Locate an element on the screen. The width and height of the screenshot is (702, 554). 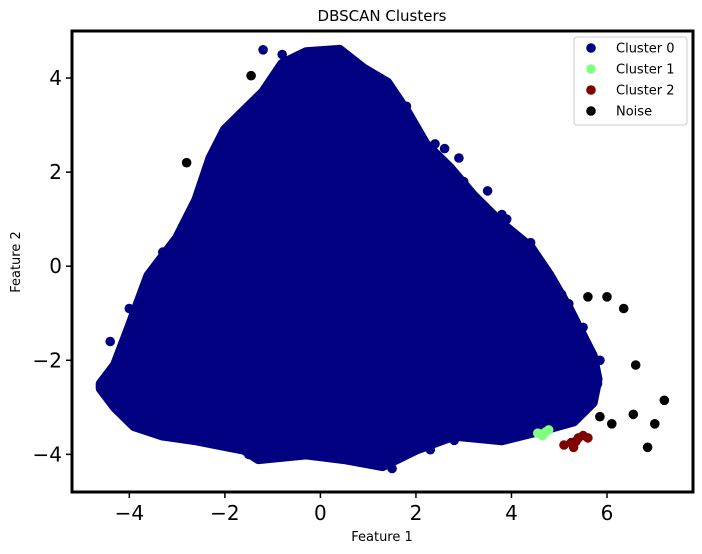
x-tick-label: −2 is located at coordinates (224, 513).